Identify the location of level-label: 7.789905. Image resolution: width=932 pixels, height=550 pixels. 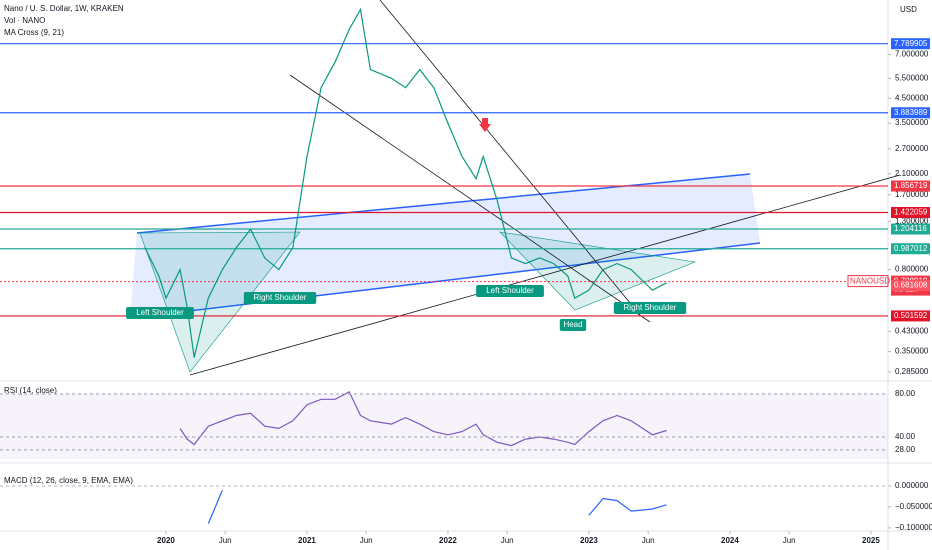
(911, 43).